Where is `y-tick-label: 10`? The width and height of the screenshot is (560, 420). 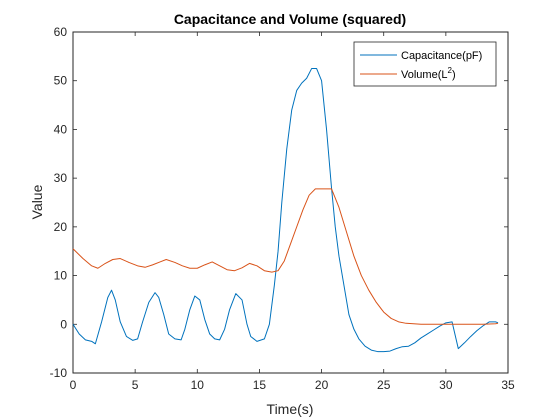
y-tick-label: 10 is located at coordinates (61, 276).